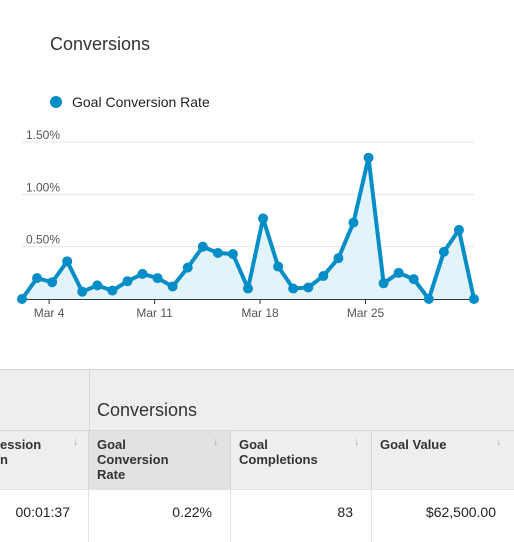  I want to click on cell-goal-conversion-rate: 0.22%, so click(160, 509).